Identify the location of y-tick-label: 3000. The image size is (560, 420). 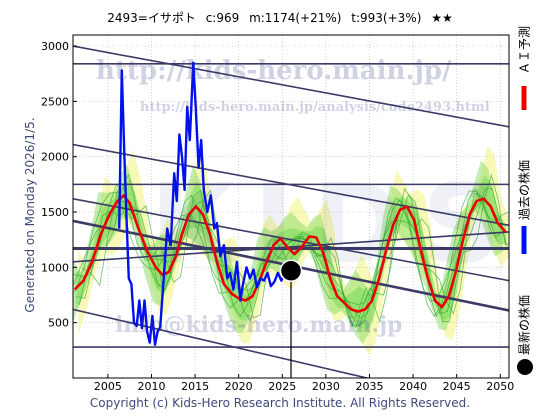
(55, 46).